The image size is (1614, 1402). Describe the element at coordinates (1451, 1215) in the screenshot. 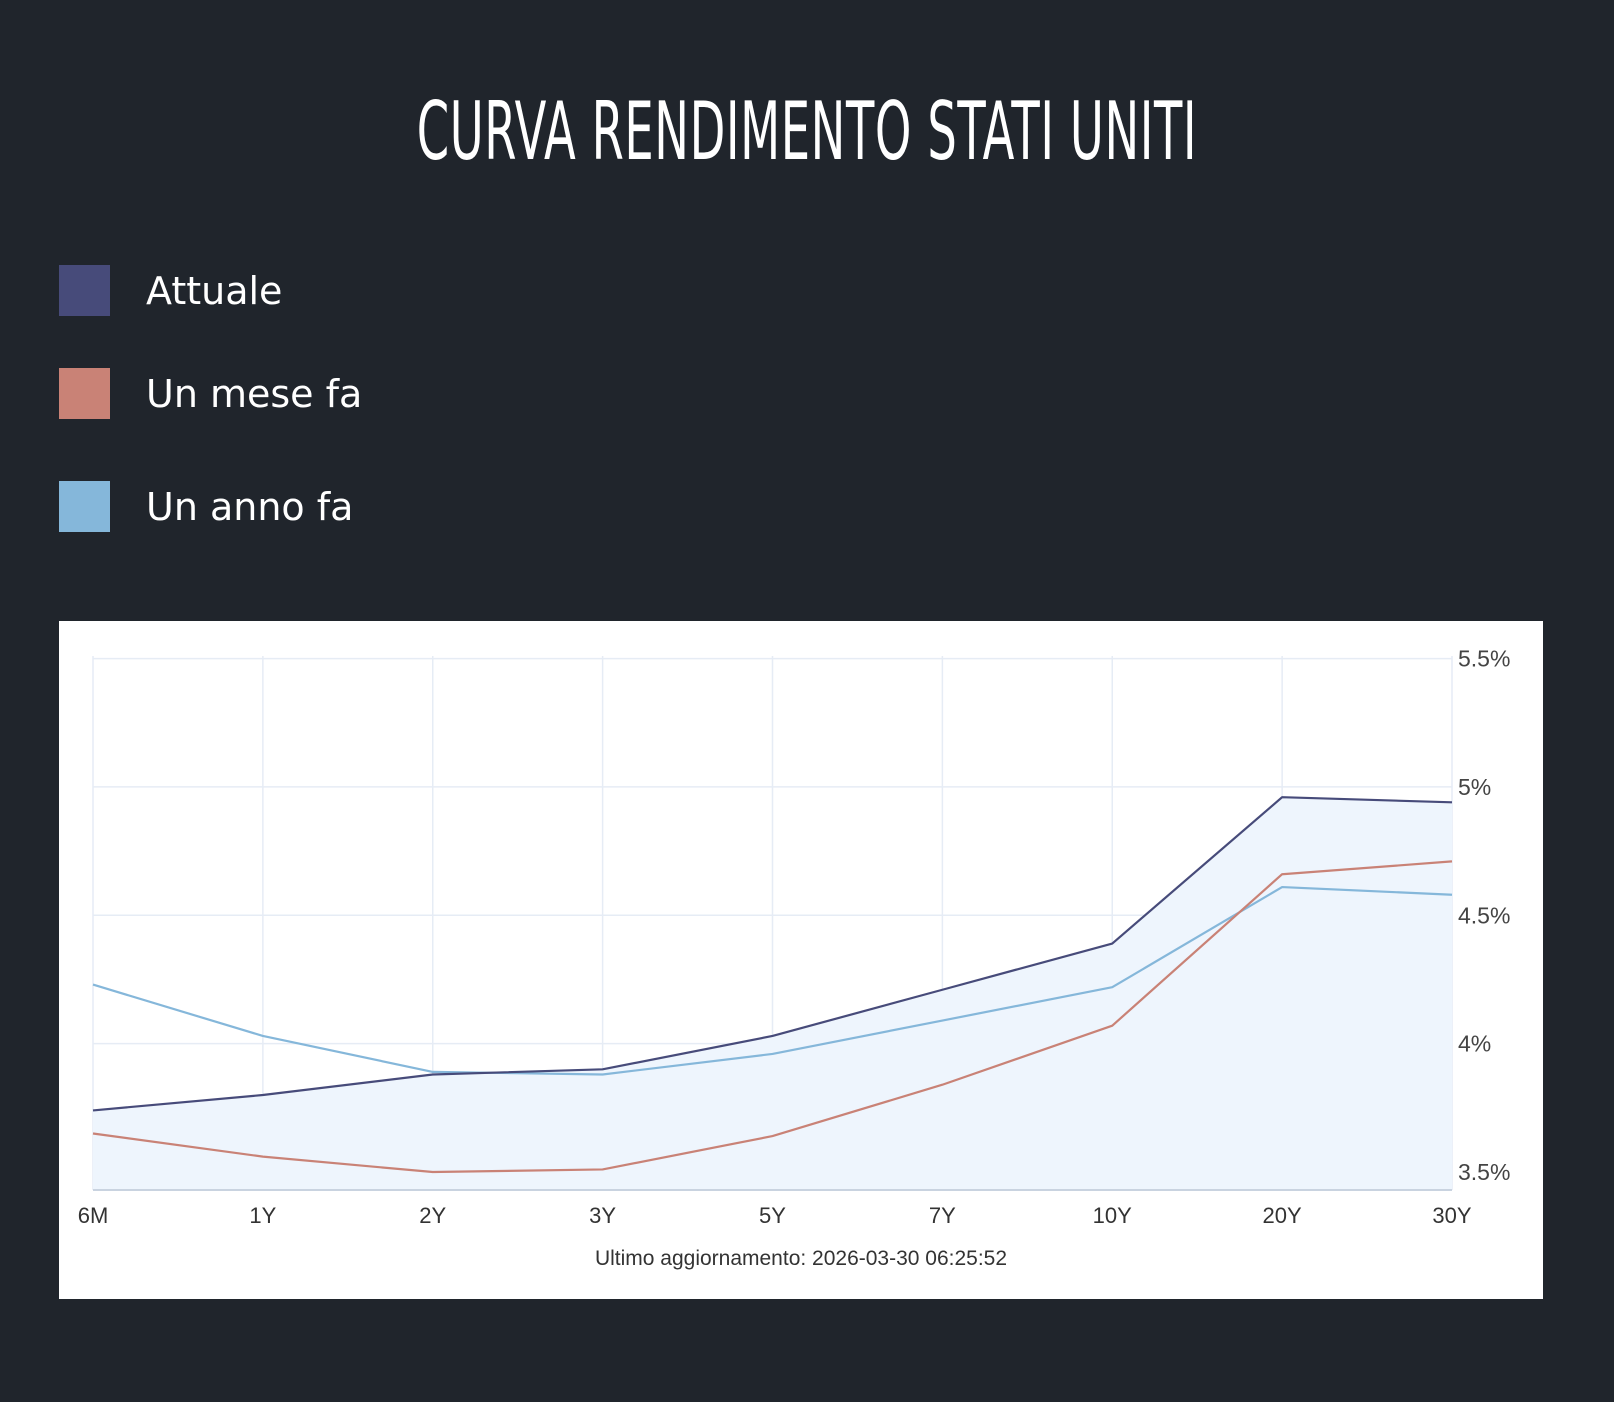

I see `x-tick-label: 30Y` at that location.